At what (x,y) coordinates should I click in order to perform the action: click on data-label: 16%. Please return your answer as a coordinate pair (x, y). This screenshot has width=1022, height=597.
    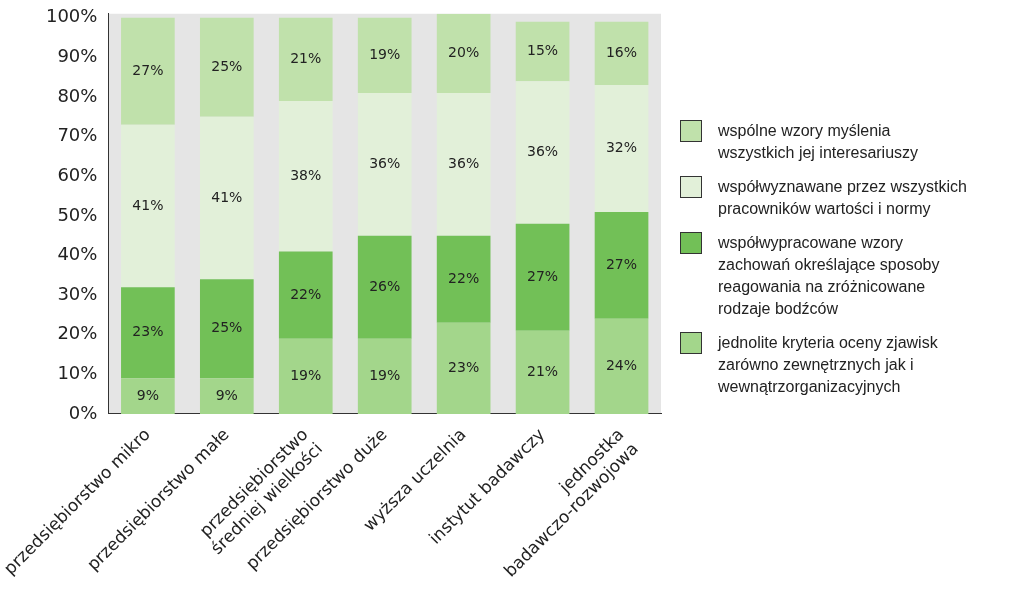
    Looking at the image, I should click on (621, 52).